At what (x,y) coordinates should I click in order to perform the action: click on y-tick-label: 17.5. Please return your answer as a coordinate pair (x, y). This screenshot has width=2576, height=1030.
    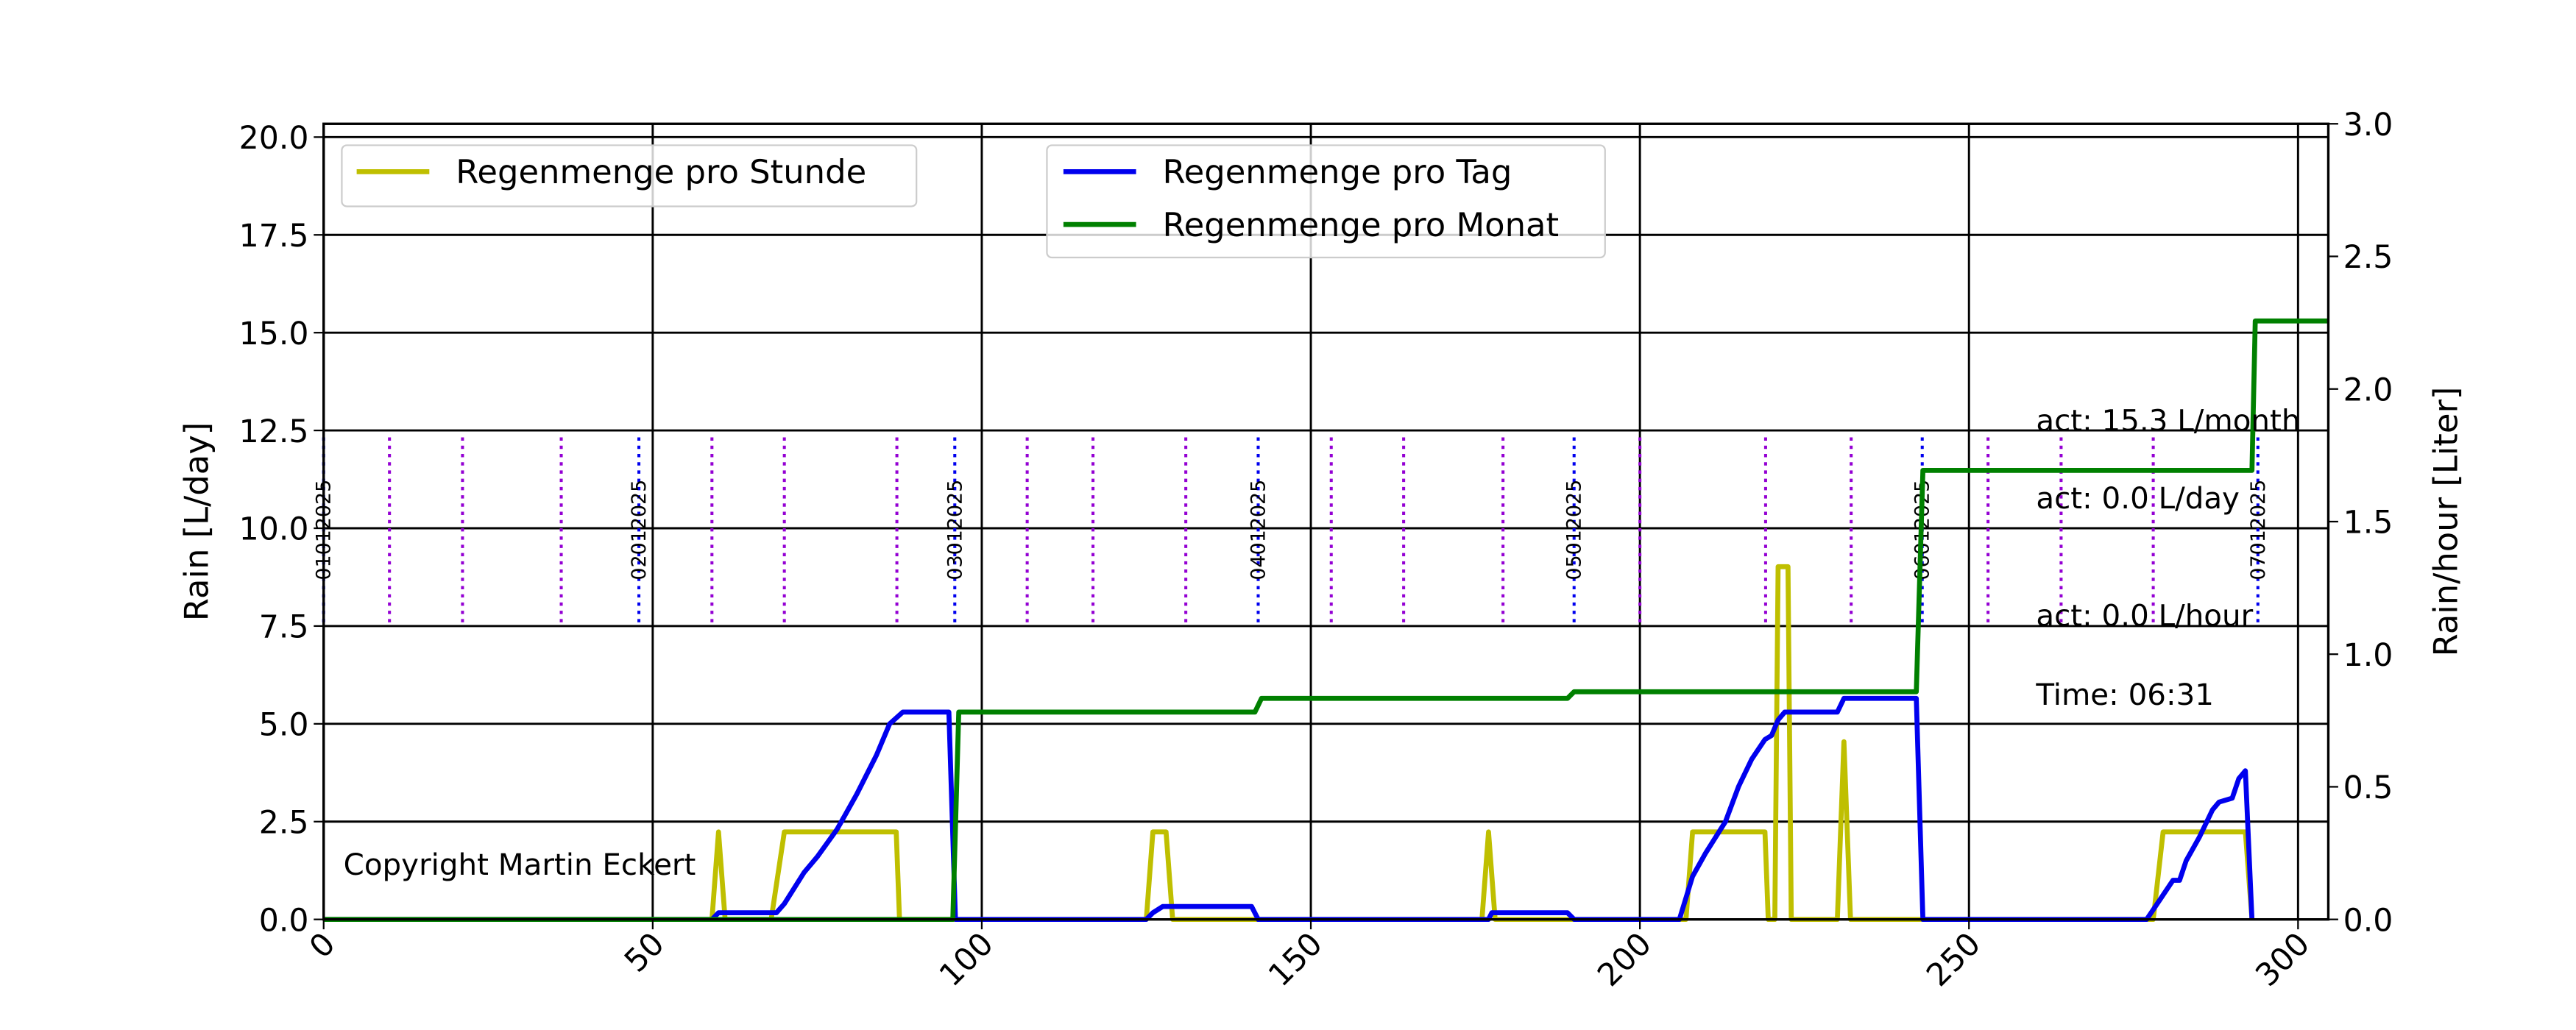
    Looking at the image, I should click on (274, 236).